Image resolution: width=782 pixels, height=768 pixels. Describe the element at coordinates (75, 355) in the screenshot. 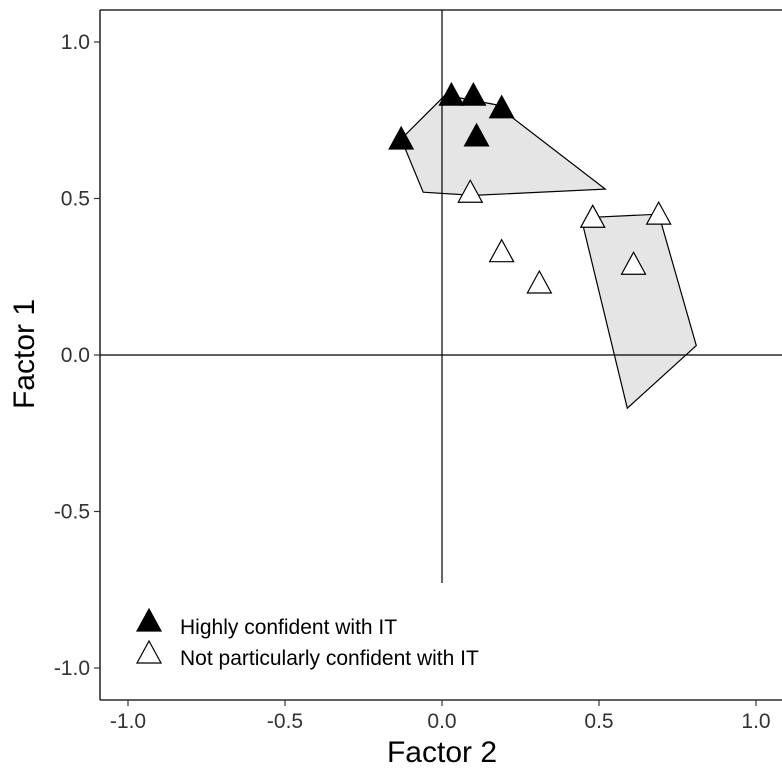

I see `y-tick-label: 0.0` at that location.